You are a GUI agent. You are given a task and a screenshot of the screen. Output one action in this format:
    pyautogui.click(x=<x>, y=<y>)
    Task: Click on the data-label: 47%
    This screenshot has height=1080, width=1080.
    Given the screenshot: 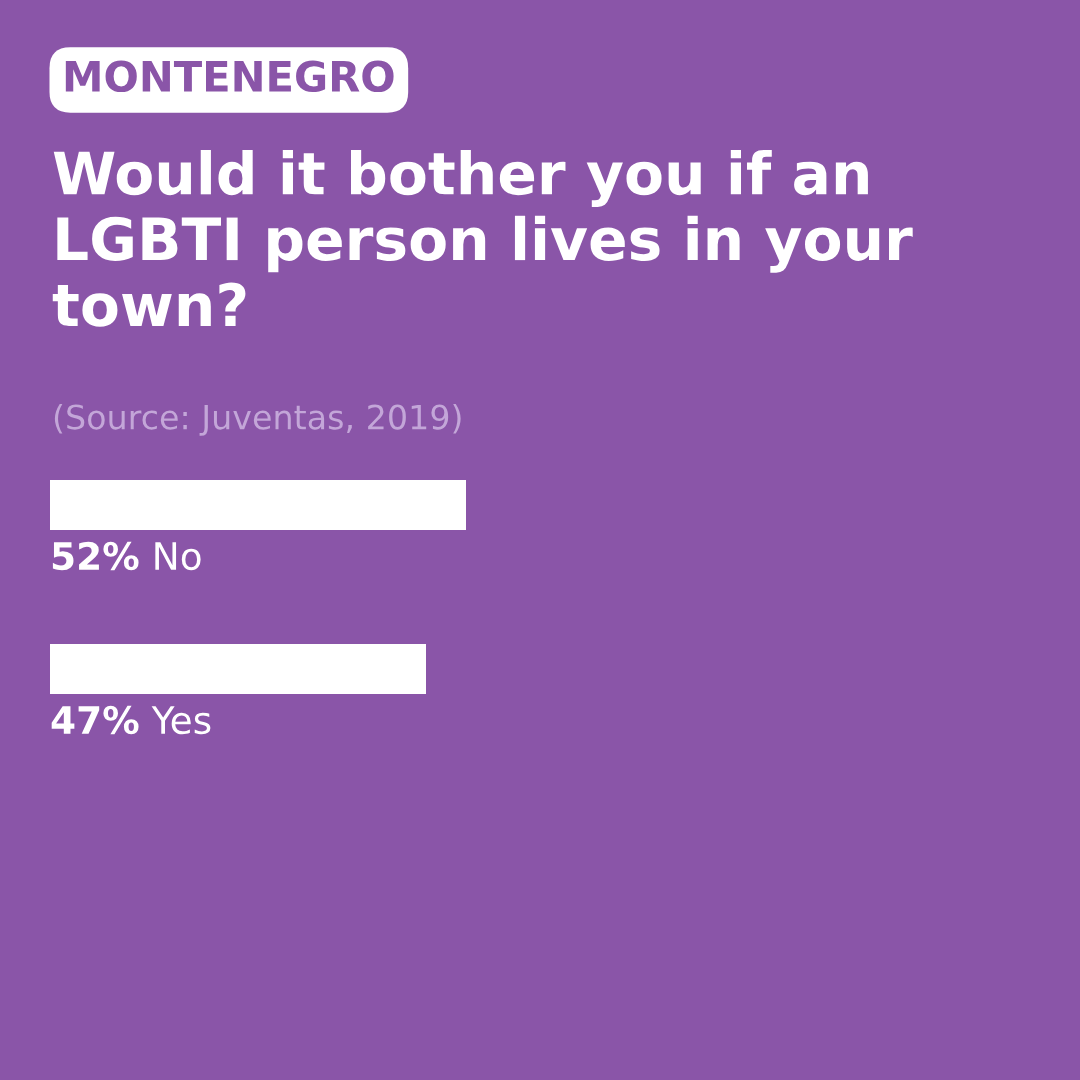 What is the action you would take?
    pyautogui.click(x=95, y=720)
    